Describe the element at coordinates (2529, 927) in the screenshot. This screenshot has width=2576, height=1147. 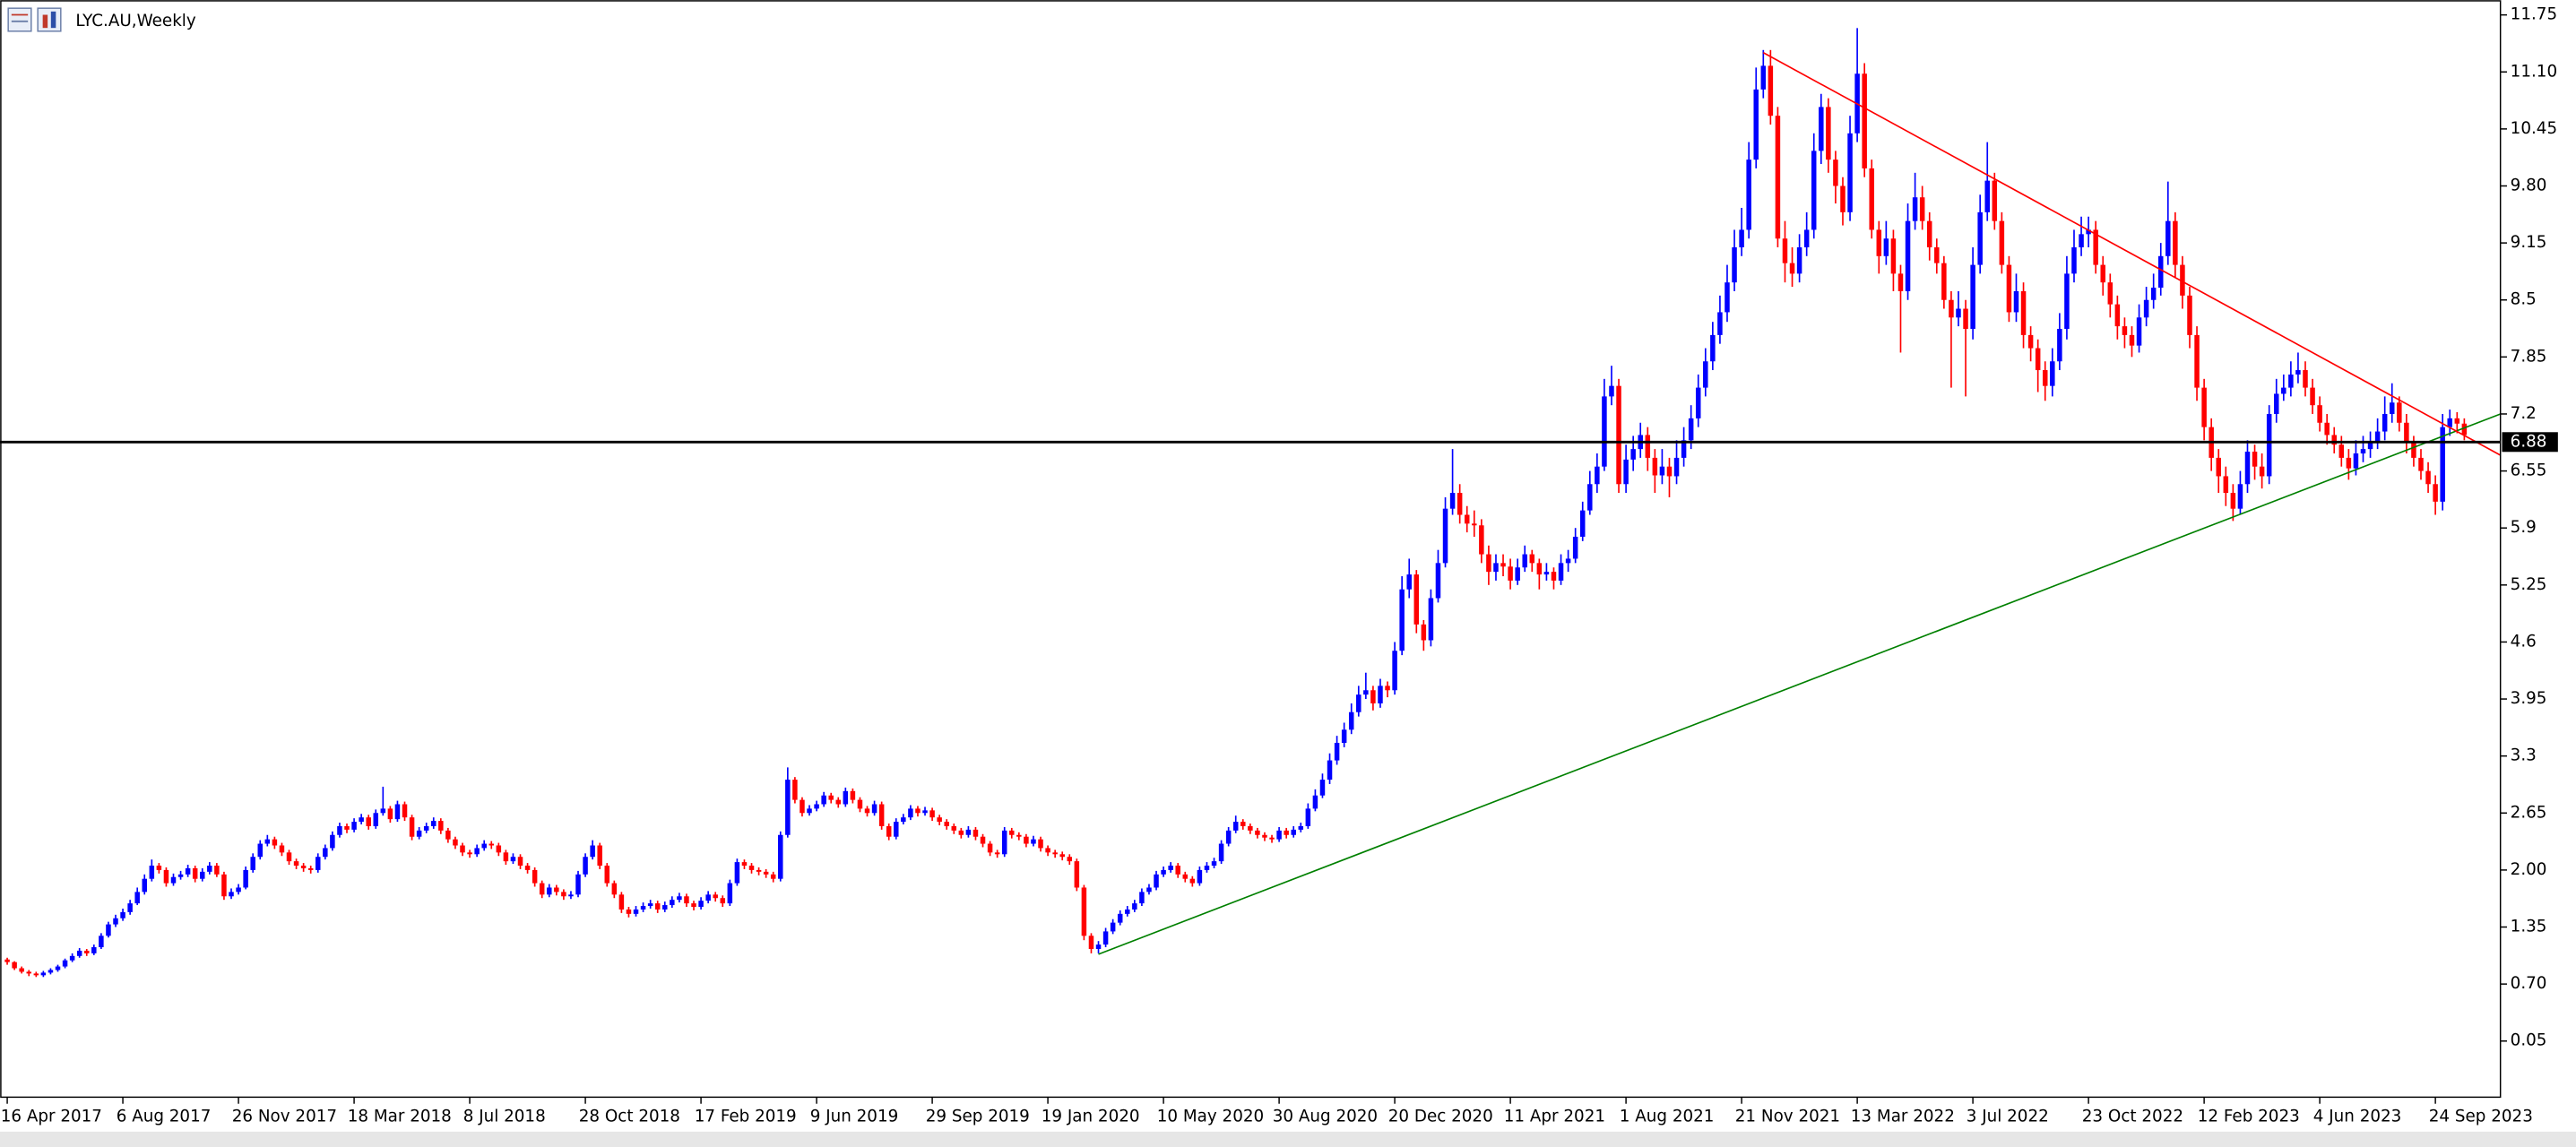
I see `y-tick-label: 1.35` at that location.